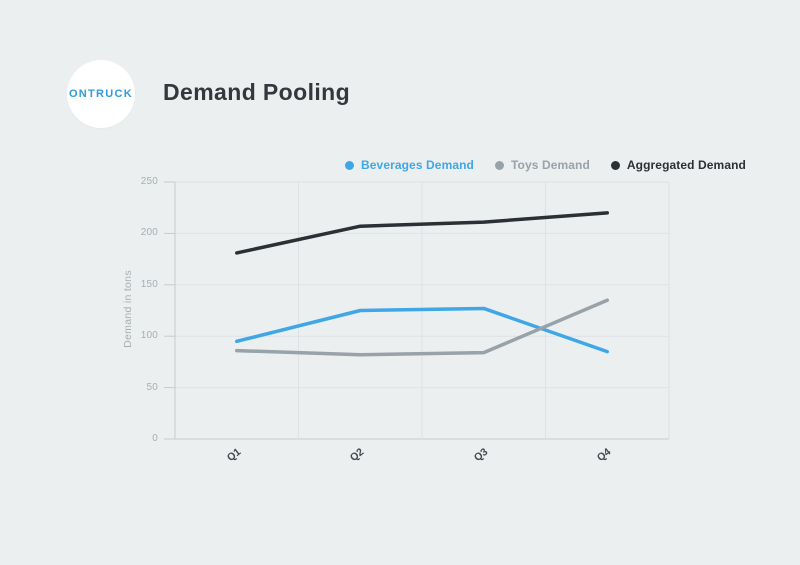 The width and height of the screenshot is (800, 565). Describe the element at coordinates (422, 233) in the screenshot. I see `series-line-aggregated-demand` at that location.